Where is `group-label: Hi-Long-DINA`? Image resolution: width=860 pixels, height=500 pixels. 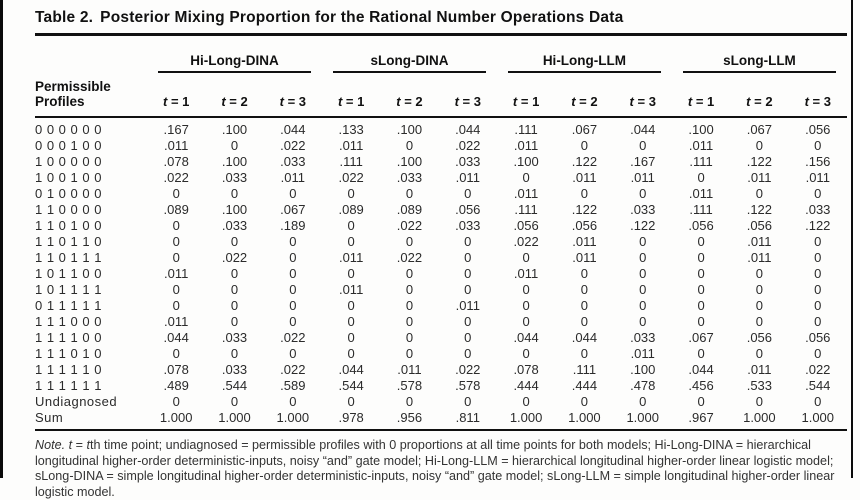 group-label: Hi-Long-DINA is located at coordinates (234, 63).